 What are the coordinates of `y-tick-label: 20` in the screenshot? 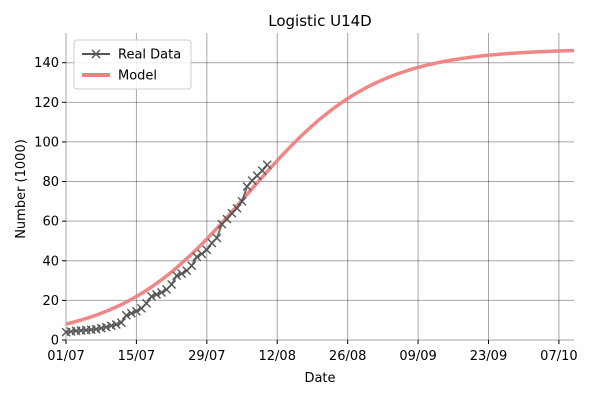 It's located at (50, 301).